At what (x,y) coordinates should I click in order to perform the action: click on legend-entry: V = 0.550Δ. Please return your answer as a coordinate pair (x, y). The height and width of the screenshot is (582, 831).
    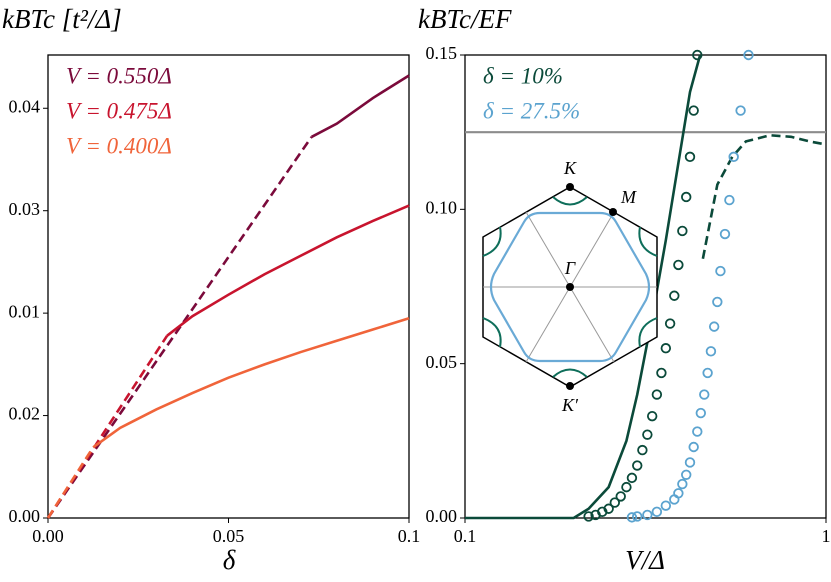
    Looking at the image, I should click on (119, 75).